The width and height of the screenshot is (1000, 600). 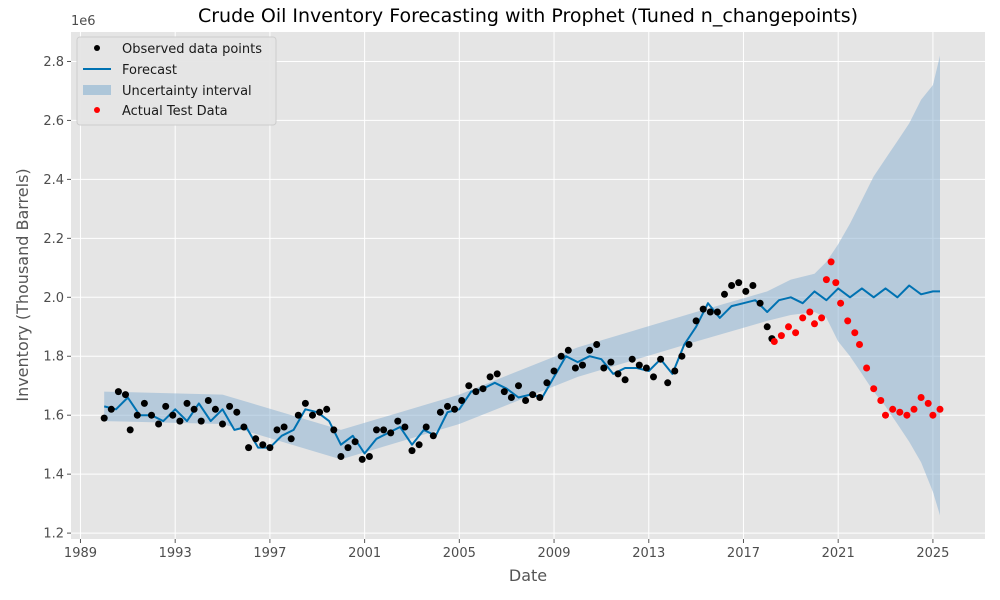 I want to click on x-axis-ticks: 1989 1993 1997 2001 2005 2009 2013 2017 2021 2025, so click(x=506, y=550).